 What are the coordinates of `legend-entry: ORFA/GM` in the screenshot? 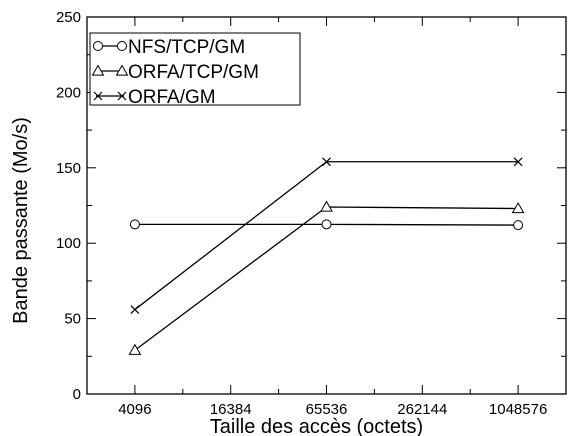 It's located at (154, 97).